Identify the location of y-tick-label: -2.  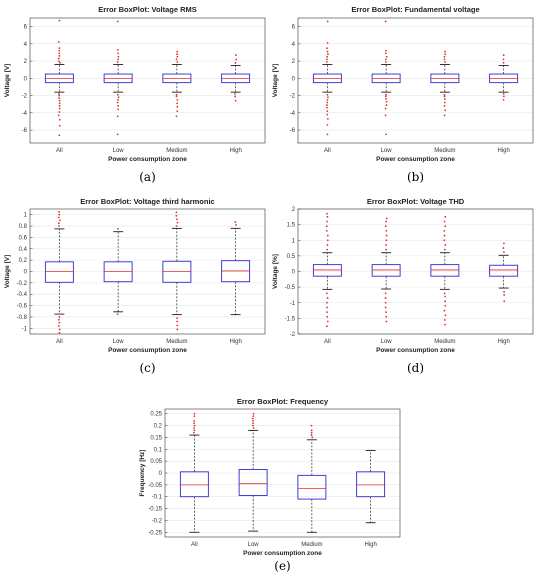
(25, 97).